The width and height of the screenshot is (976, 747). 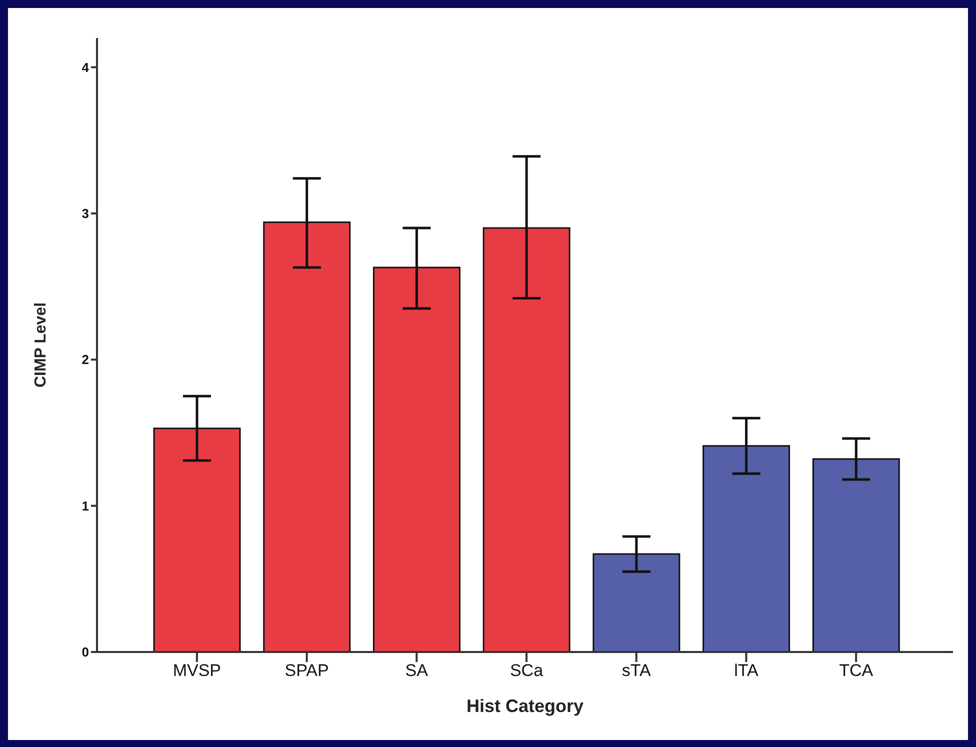 I want to click on x-axis-title: Hist Category, so click(x=525, y=706).